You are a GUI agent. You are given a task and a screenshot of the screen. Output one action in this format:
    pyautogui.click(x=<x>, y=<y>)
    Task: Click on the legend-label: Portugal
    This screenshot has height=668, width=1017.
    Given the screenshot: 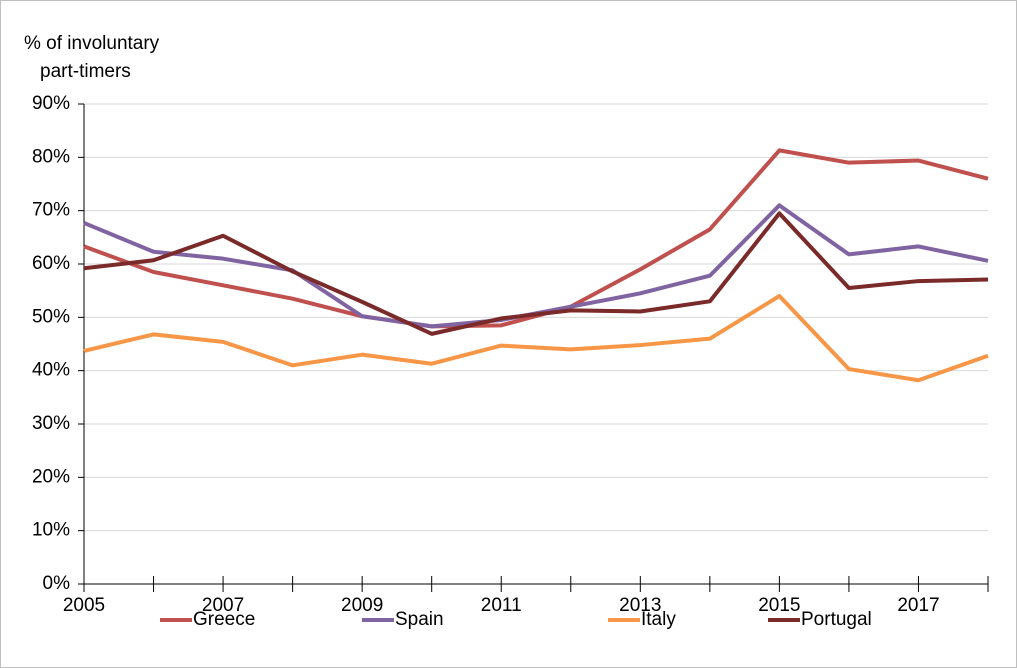 What is the action you would take?
    pyautogui.click(x=836, y=619)
    